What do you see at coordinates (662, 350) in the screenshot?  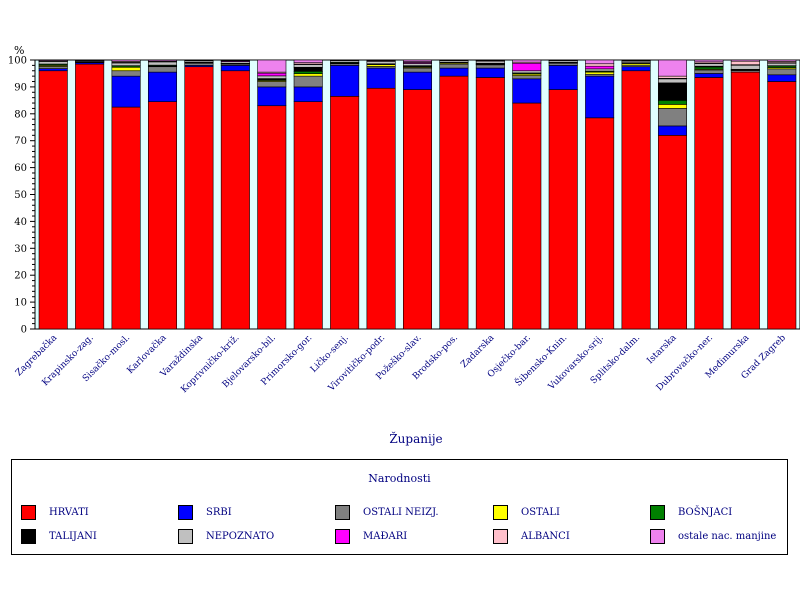 I see `x-tick-label: Istarska` at bounding box center [662, 350].